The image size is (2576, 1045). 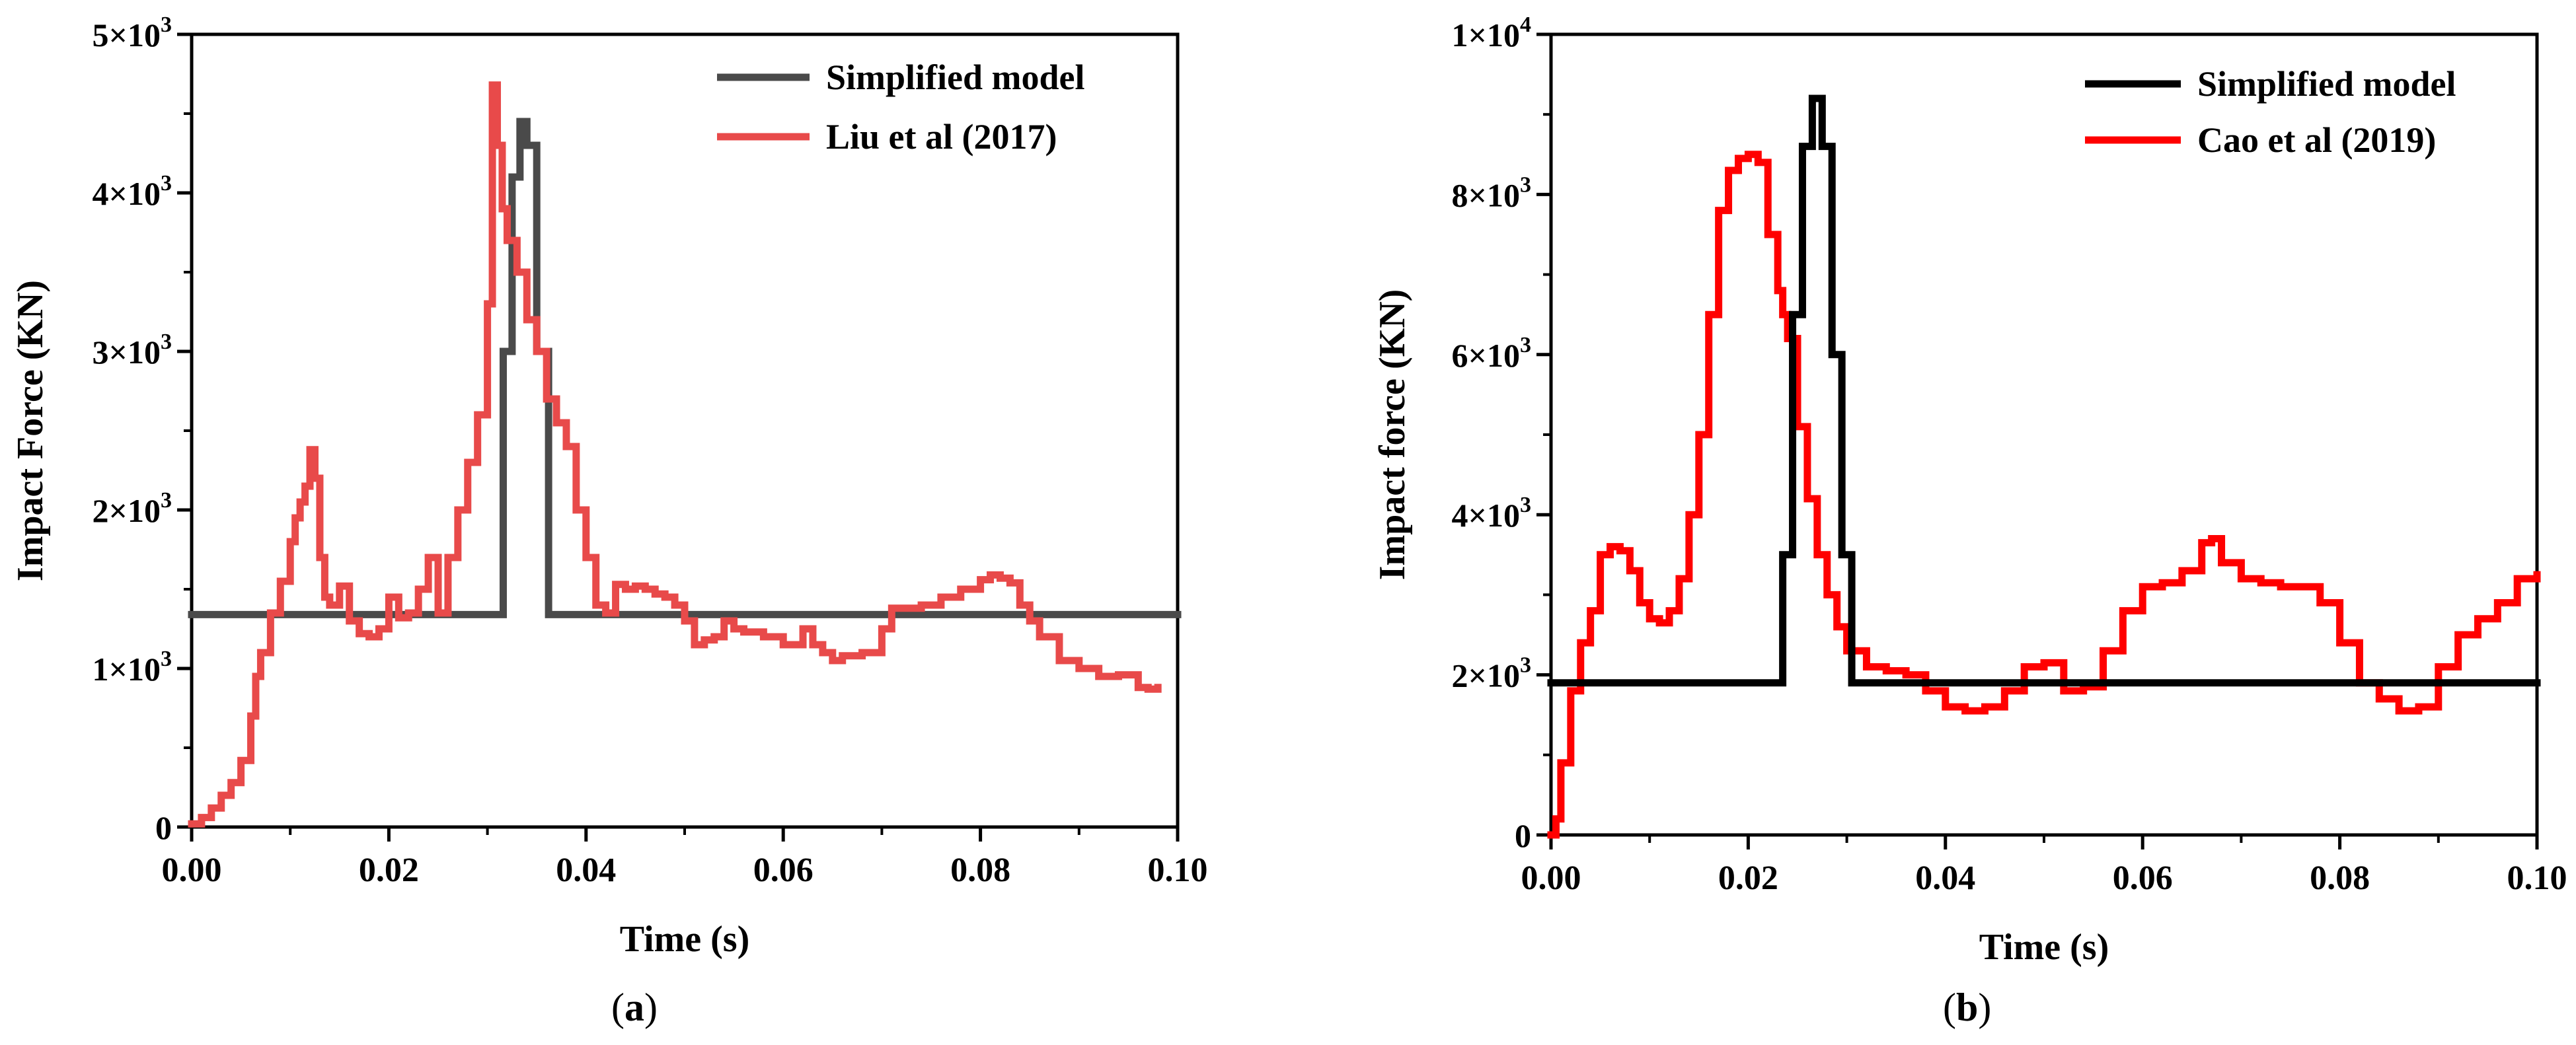 I want to click on panel-a-x-tick-label-5: 0.10, so click(x=1178, y=870).